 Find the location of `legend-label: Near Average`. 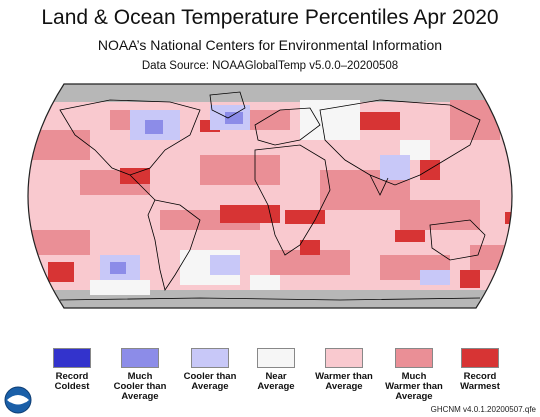

legend-label: Near Average is located at coordinates (276, 382).